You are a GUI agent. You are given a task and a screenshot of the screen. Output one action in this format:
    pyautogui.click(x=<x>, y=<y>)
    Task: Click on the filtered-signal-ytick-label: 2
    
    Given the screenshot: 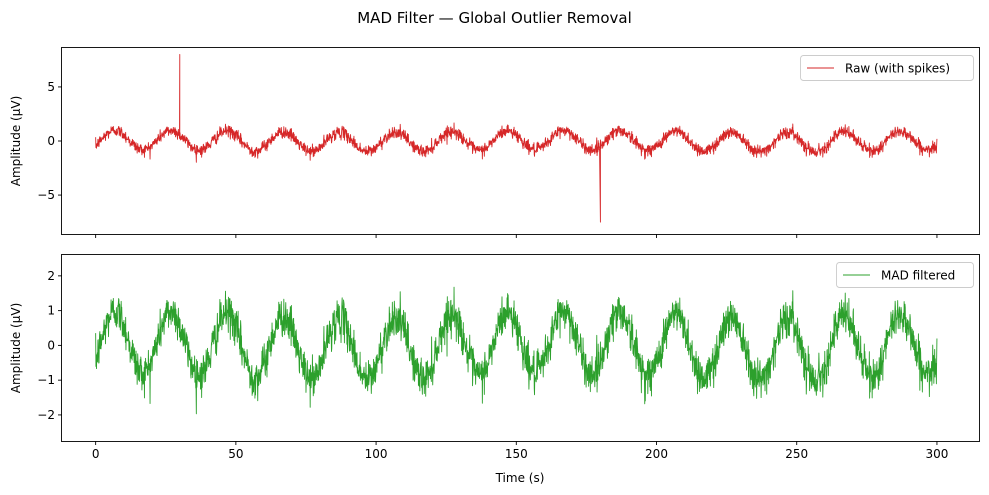 What is the action you would take?
    pyautogui.click(x=51, y=276)
    